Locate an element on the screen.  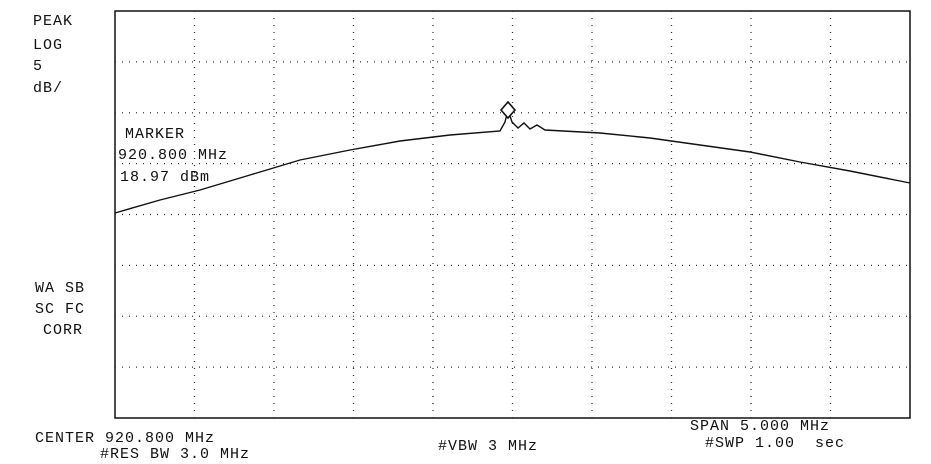
video-bandwidth: #VBW 3 MHz is located at coordinates (488, 446).